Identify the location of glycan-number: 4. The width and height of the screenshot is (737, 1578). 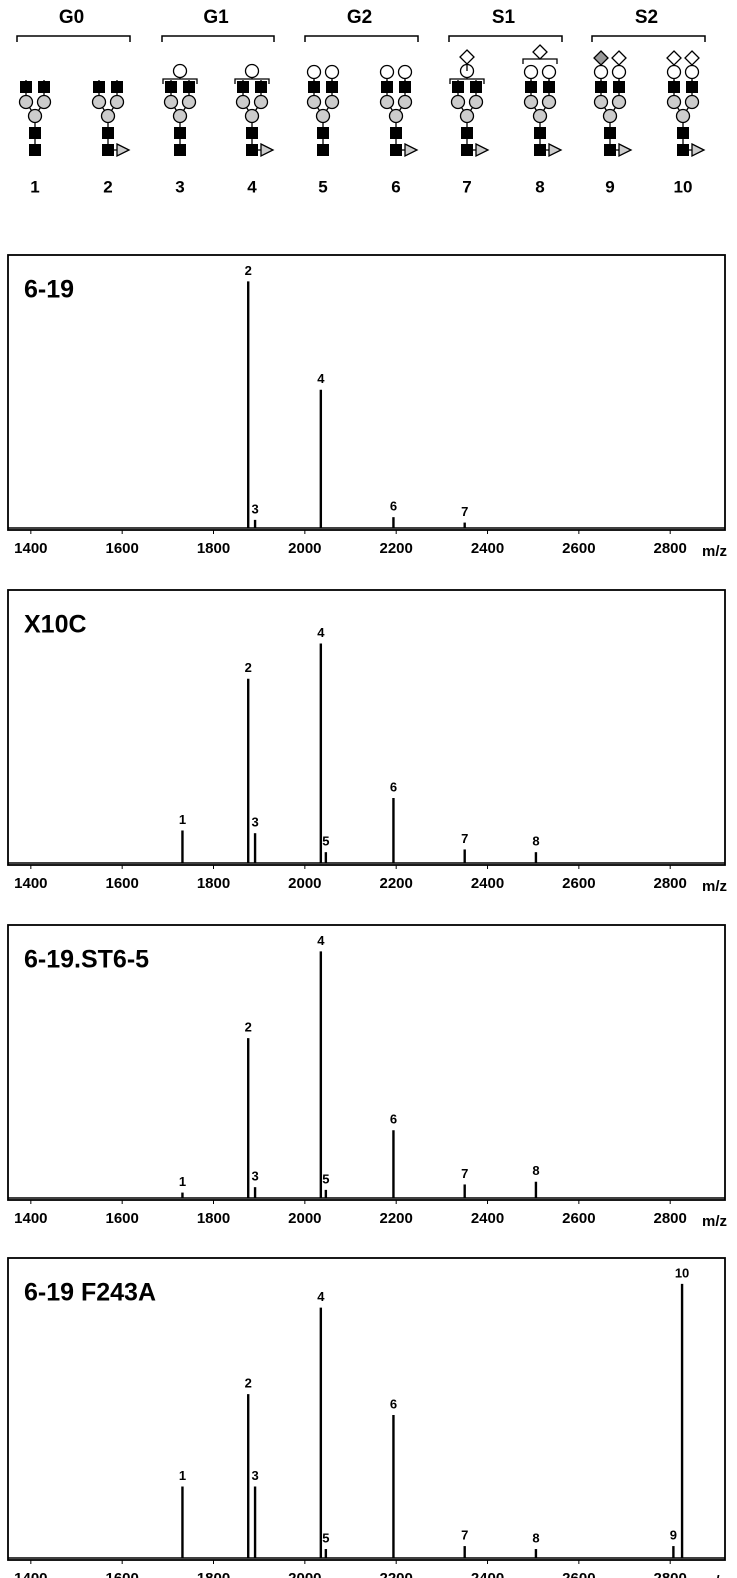
(252, 186).